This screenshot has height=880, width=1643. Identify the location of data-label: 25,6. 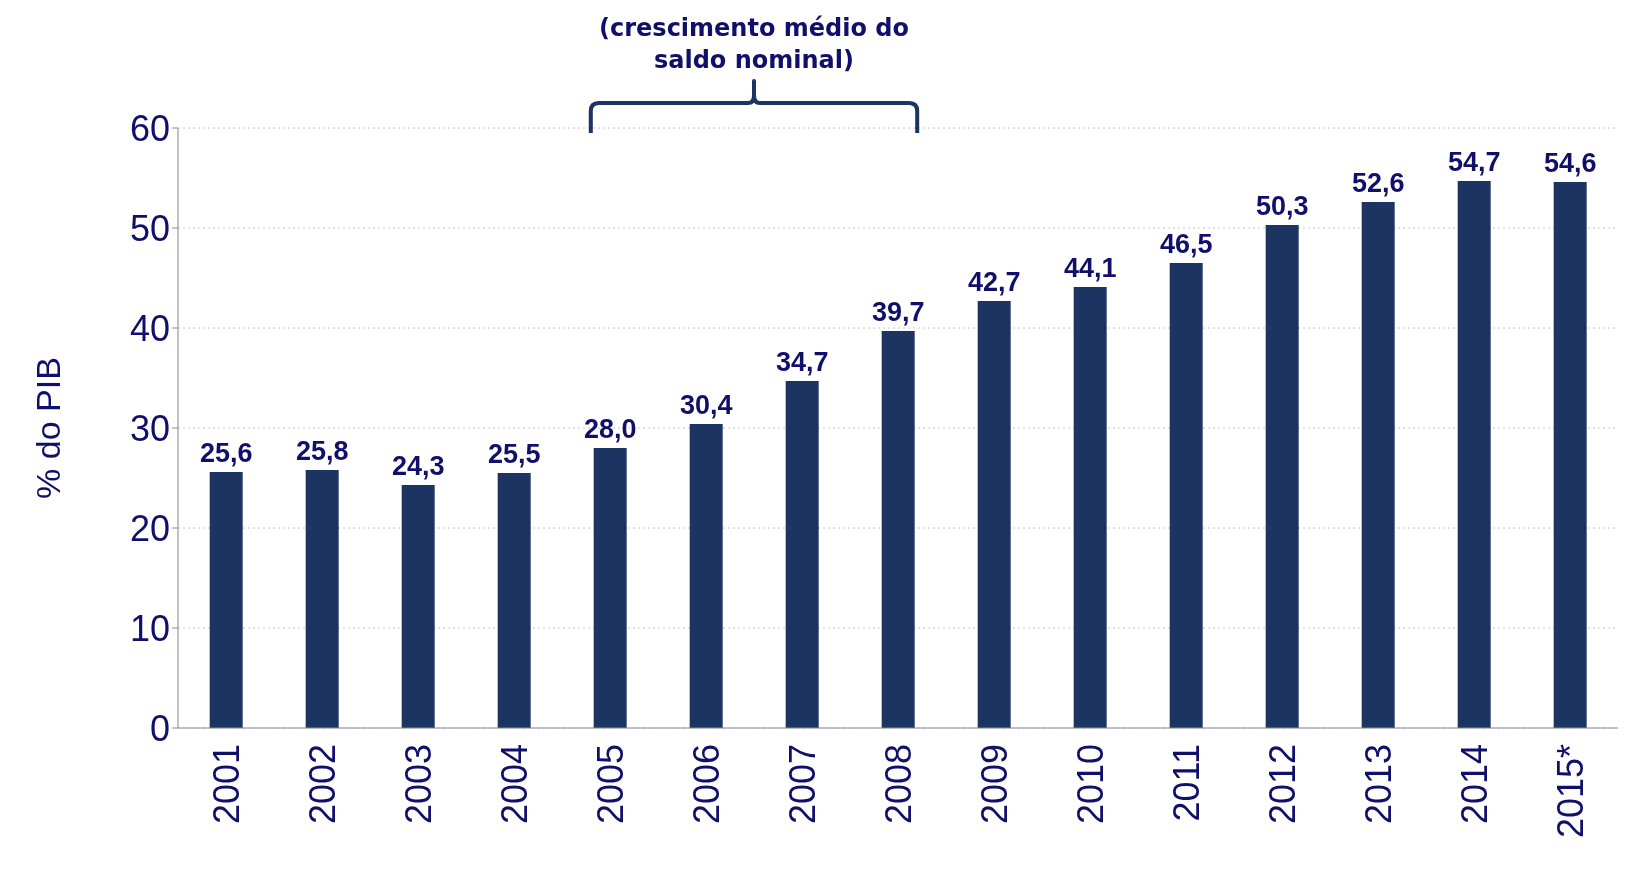
(226, 453).